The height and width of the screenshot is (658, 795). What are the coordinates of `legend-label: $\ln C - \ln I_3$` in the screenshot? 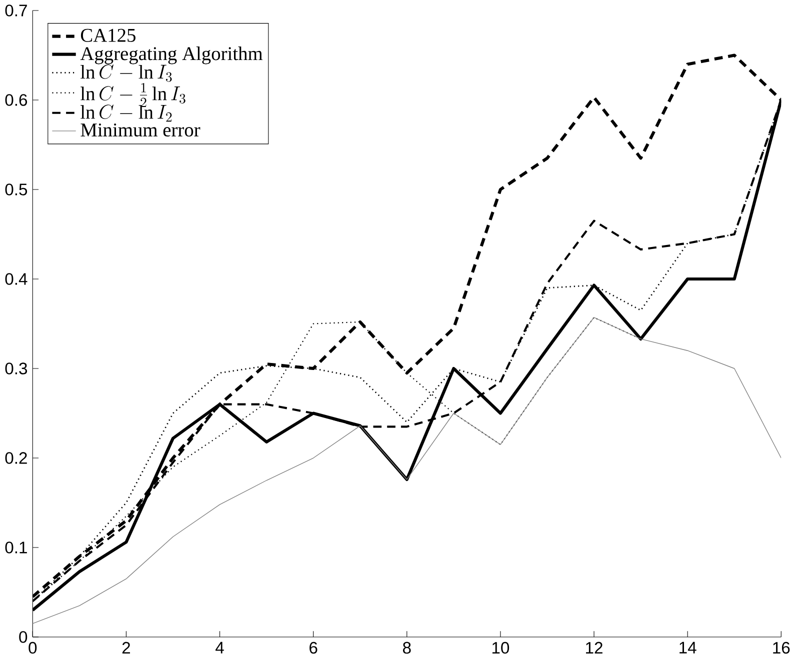 It's located at (126, 73).